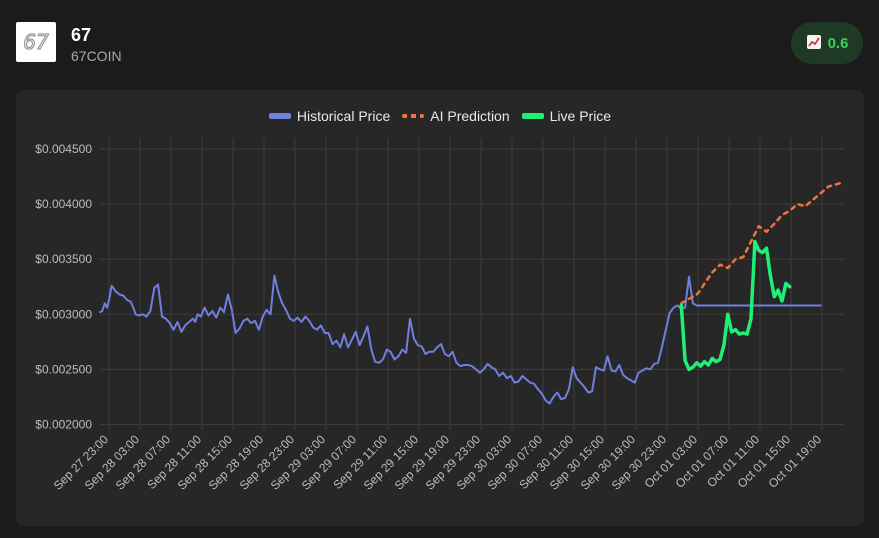 The height and width of the screenshot is (538, 879). I want to click on change-badge: 0.6, so click(827, 43).